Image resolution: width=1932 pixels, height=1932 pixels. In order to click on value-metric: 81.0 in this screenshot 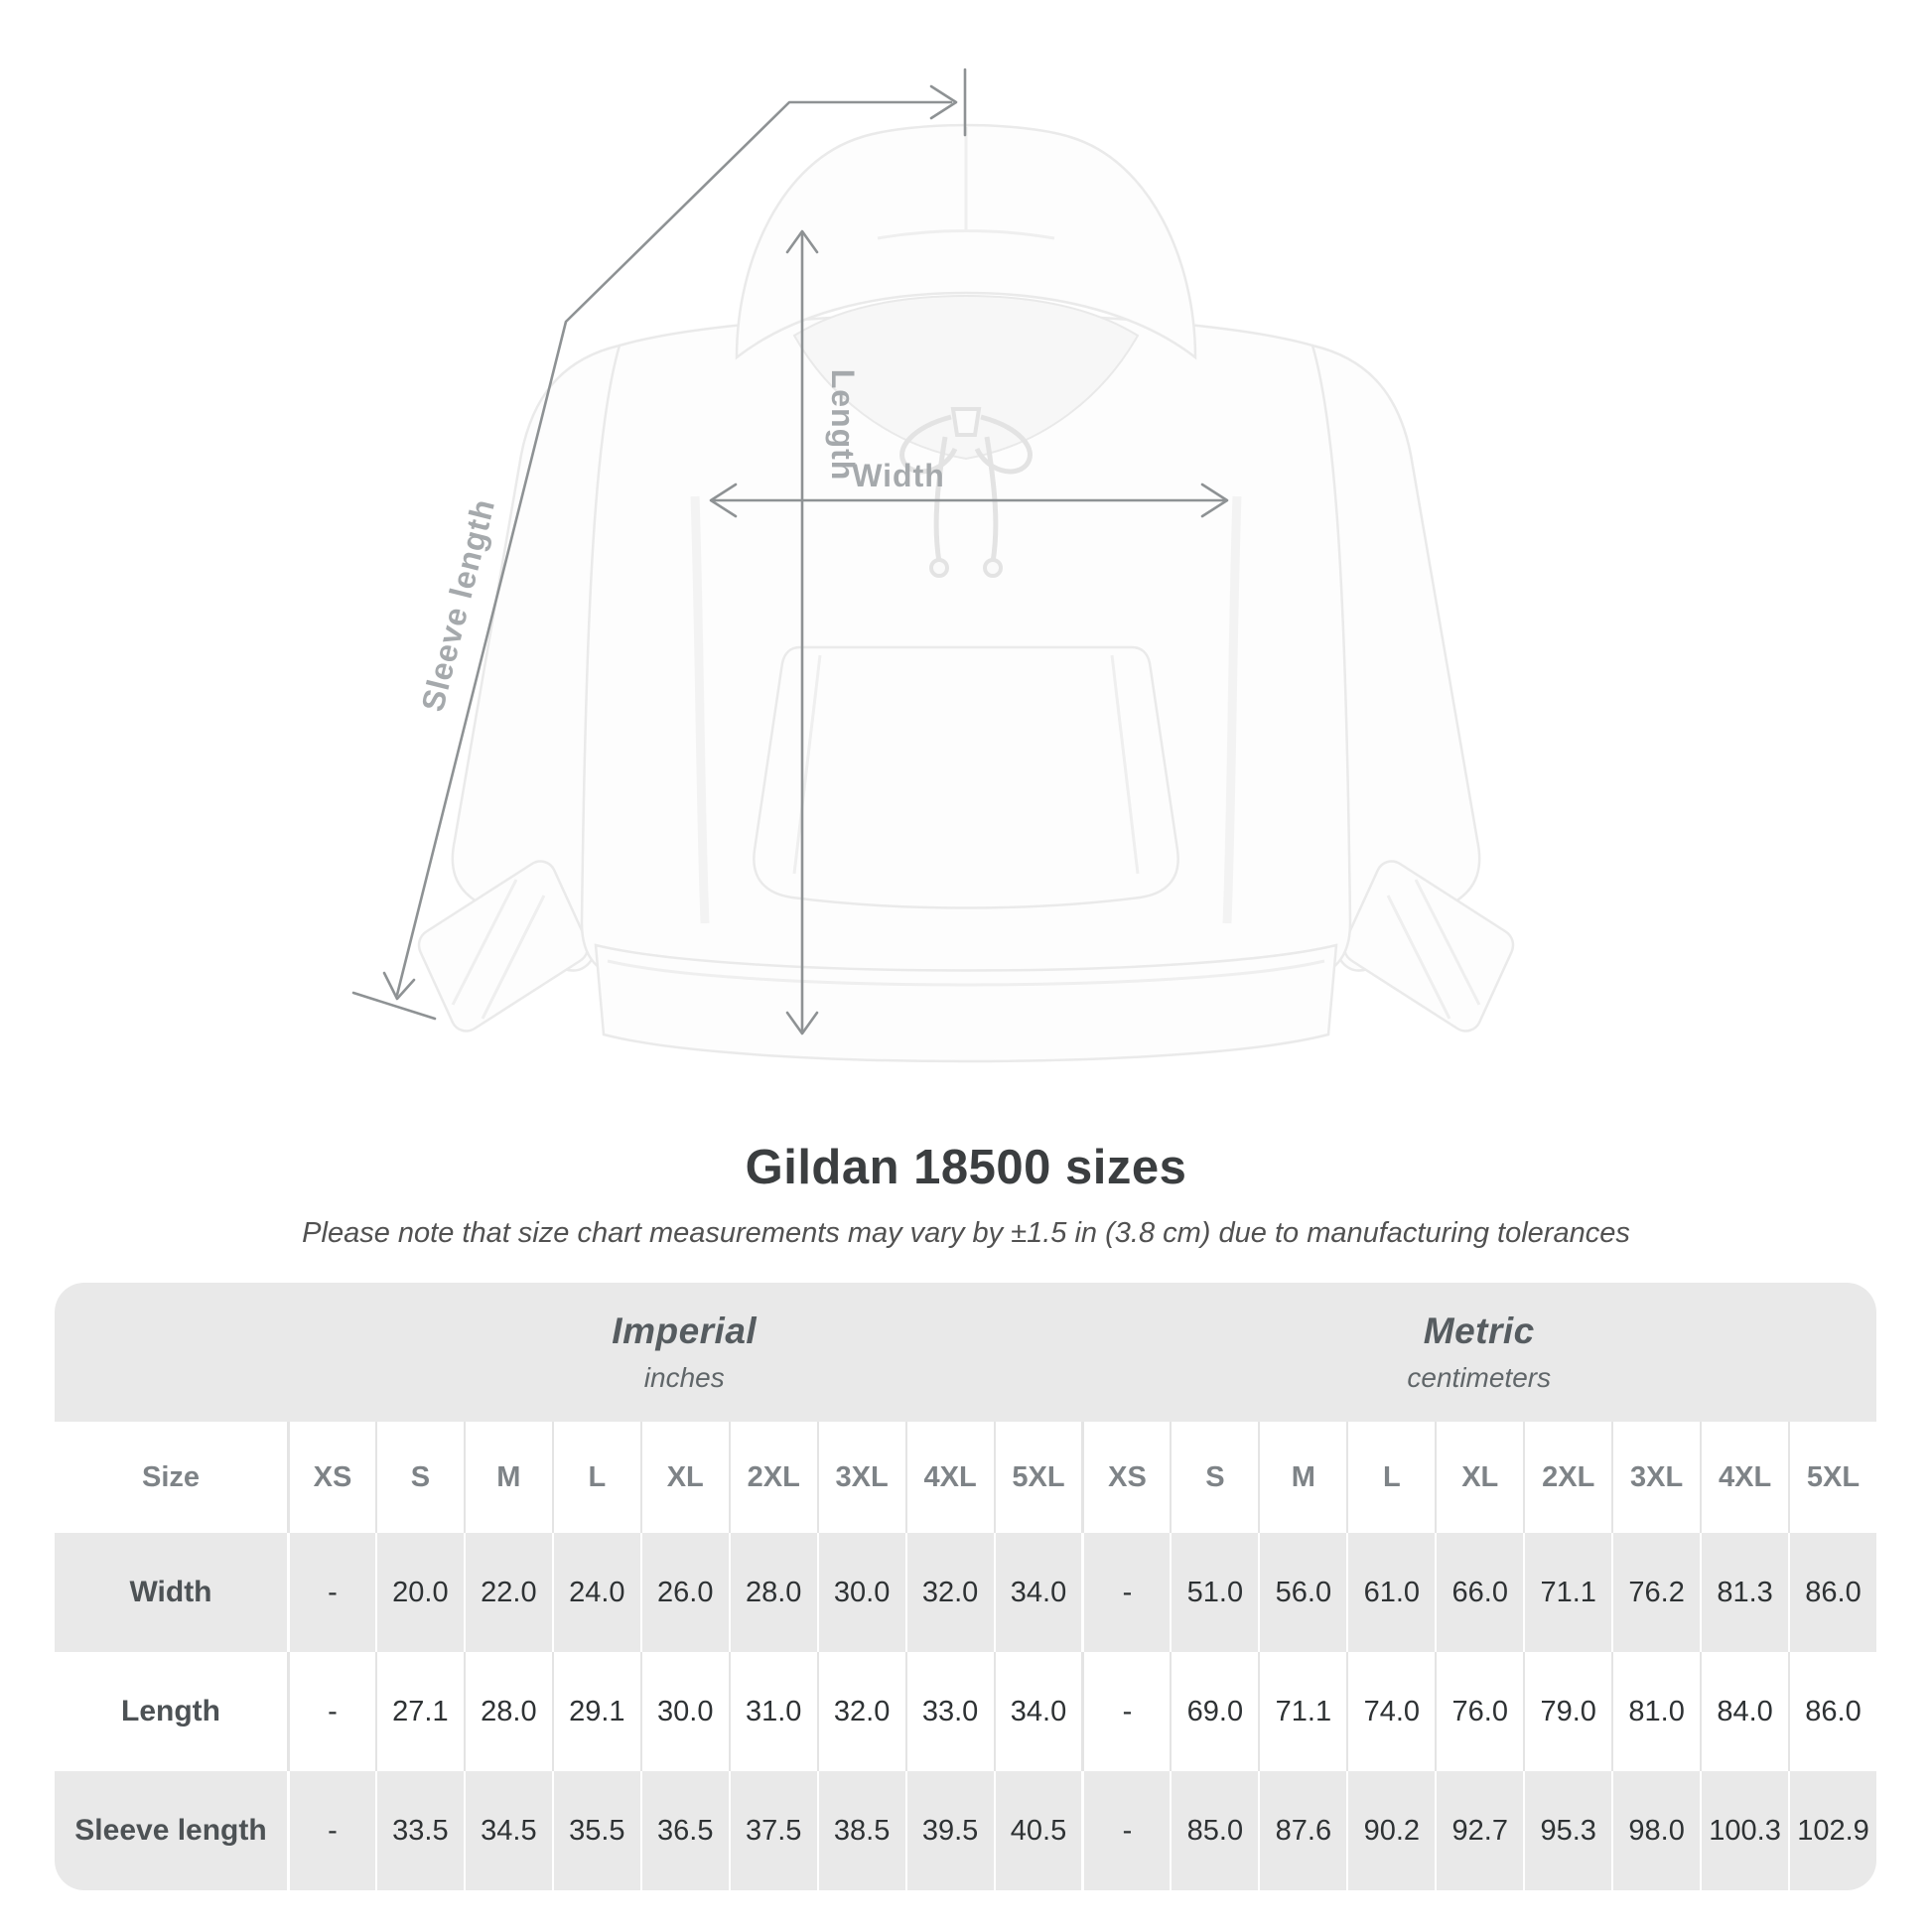, I will do `click(1656, 1711)`.